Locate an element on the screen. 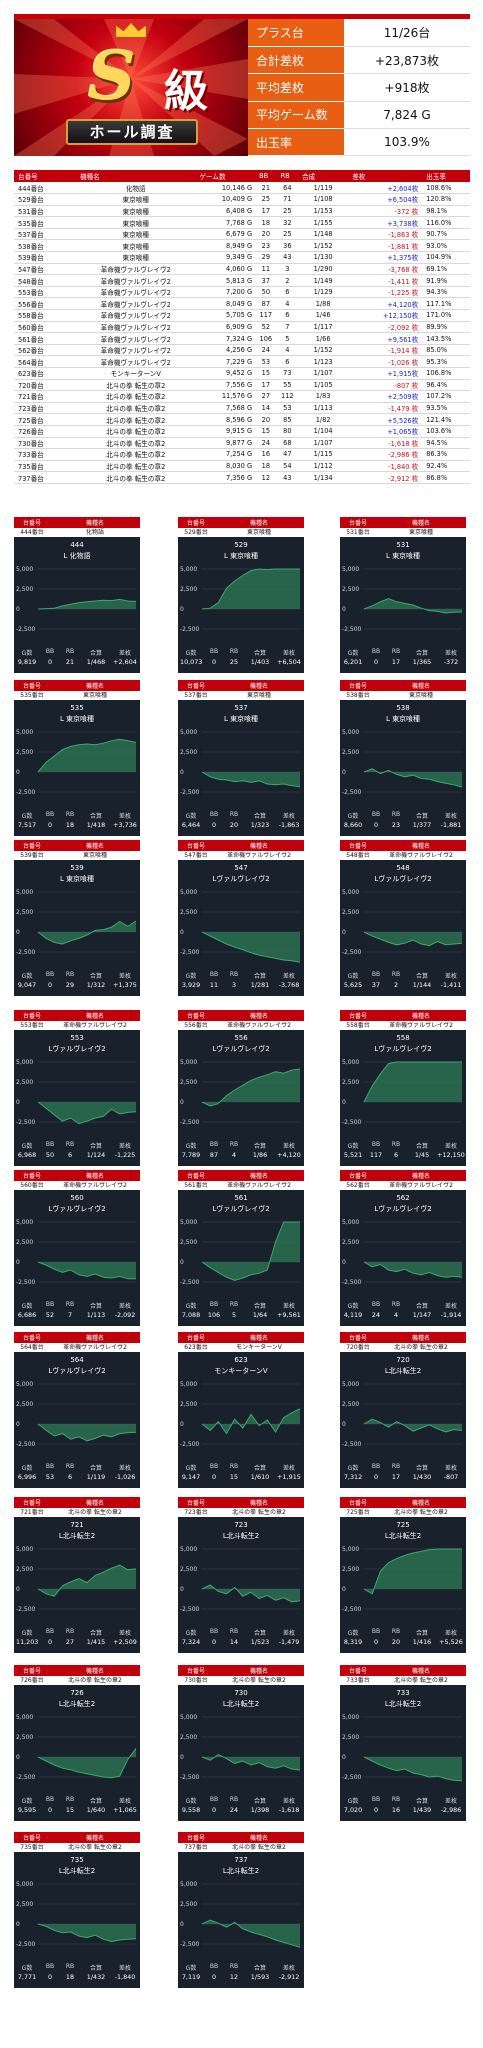 The height and width of the screenshot is (2048, 483). card-slump-chart: 5,000 2,500 0 -2,500 is located at coordinates (402, 1748).